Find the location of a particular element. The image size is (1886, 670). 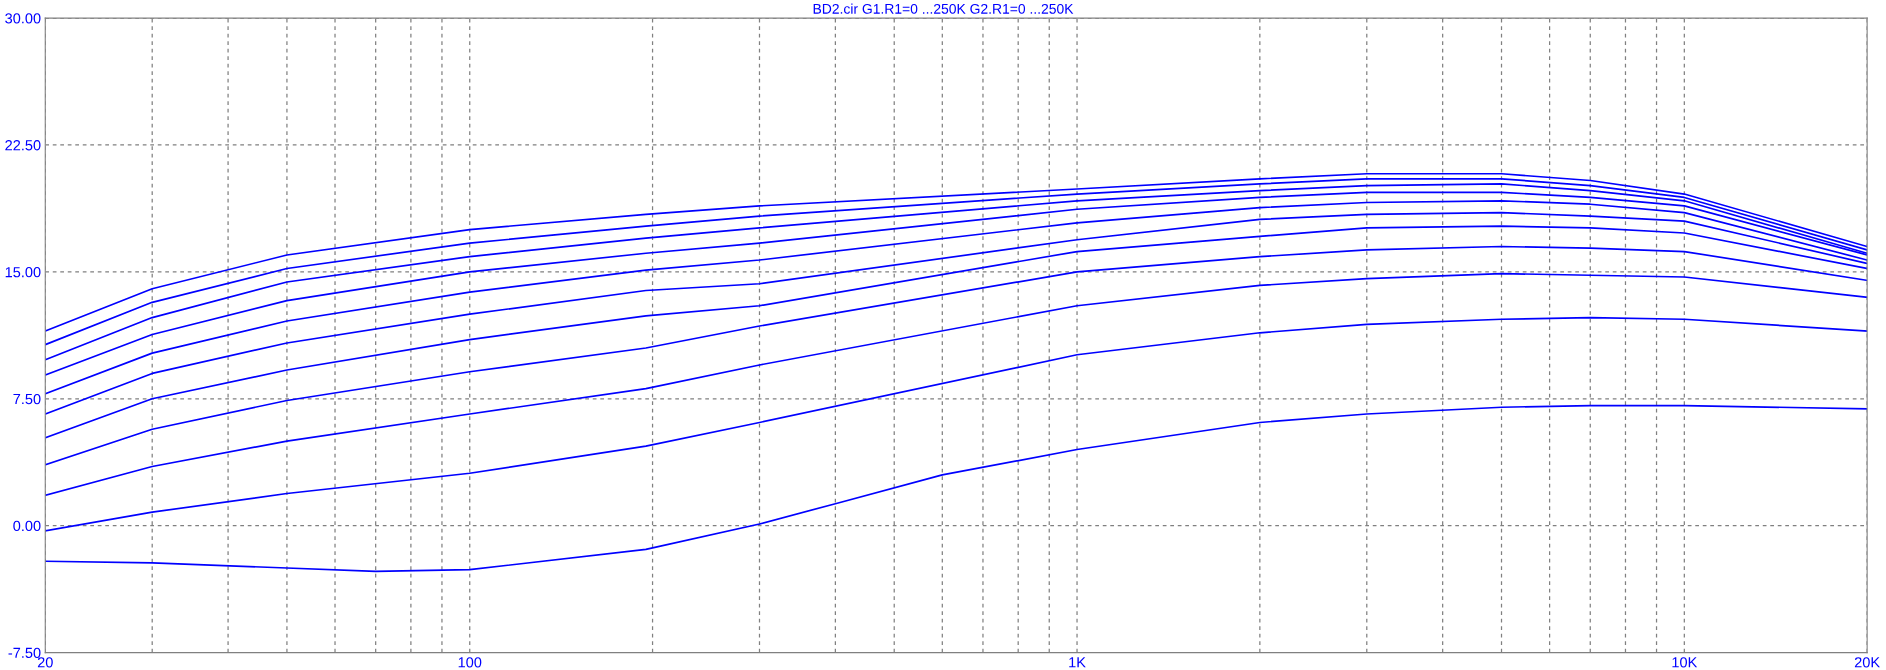

y-tick-label: 15.00 is located at coordinates (23, 272).